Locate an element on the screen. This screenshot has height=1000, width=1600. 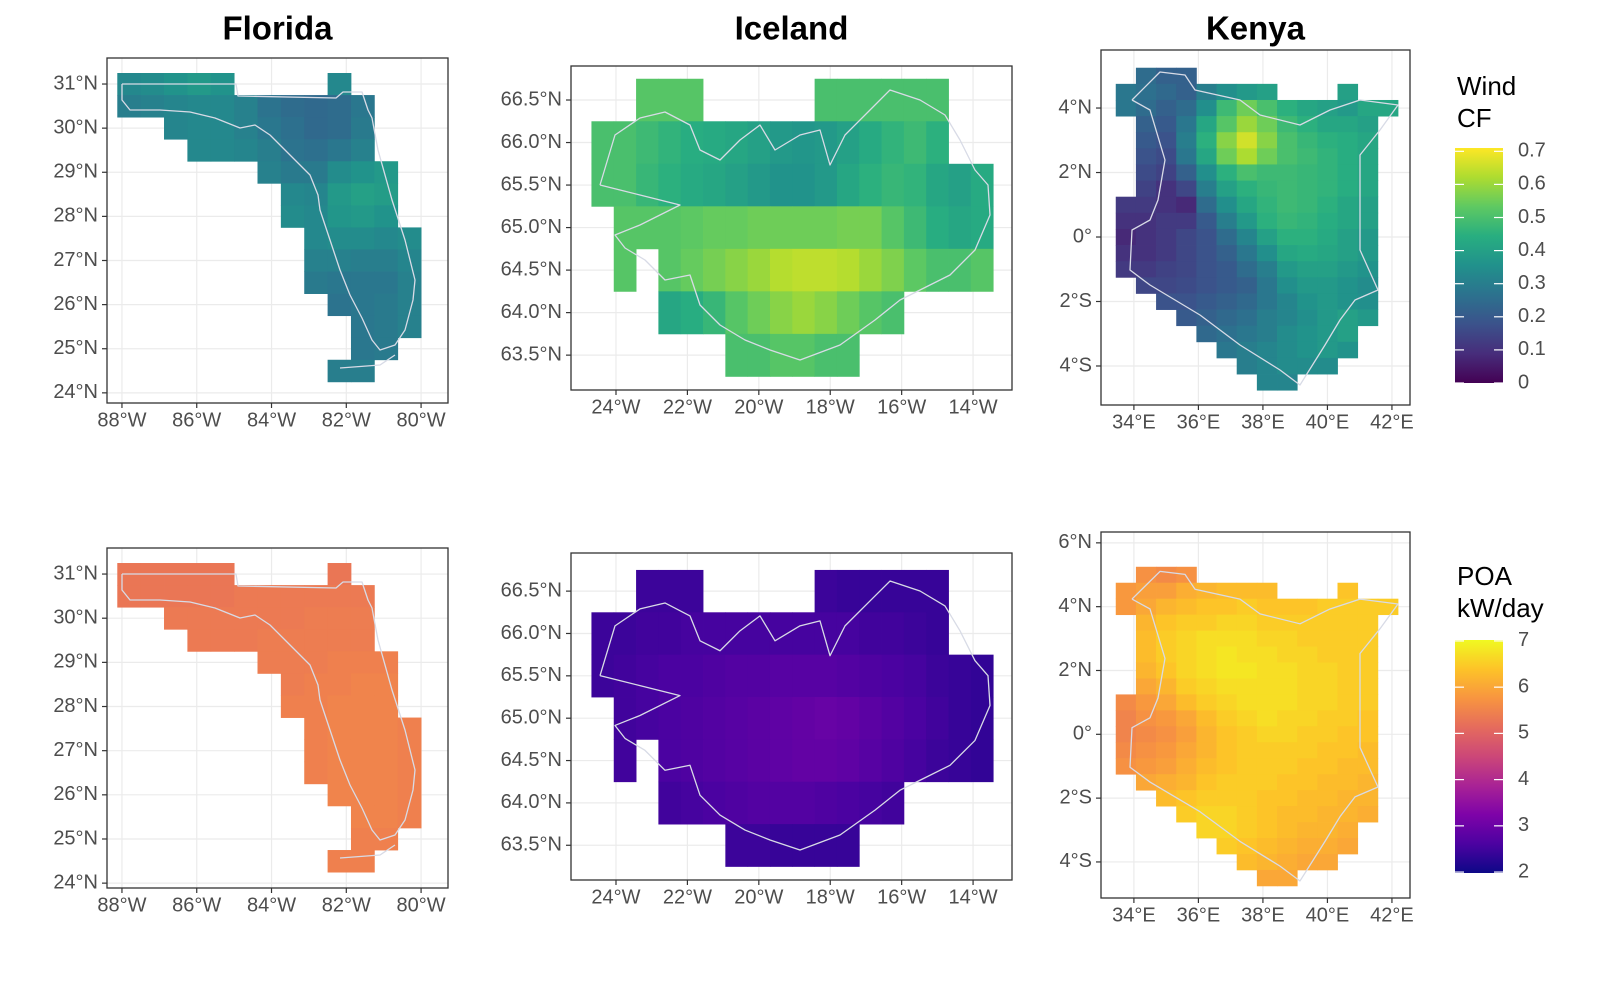
x-tick-label: 22°W is located at coordinates (687, 407).